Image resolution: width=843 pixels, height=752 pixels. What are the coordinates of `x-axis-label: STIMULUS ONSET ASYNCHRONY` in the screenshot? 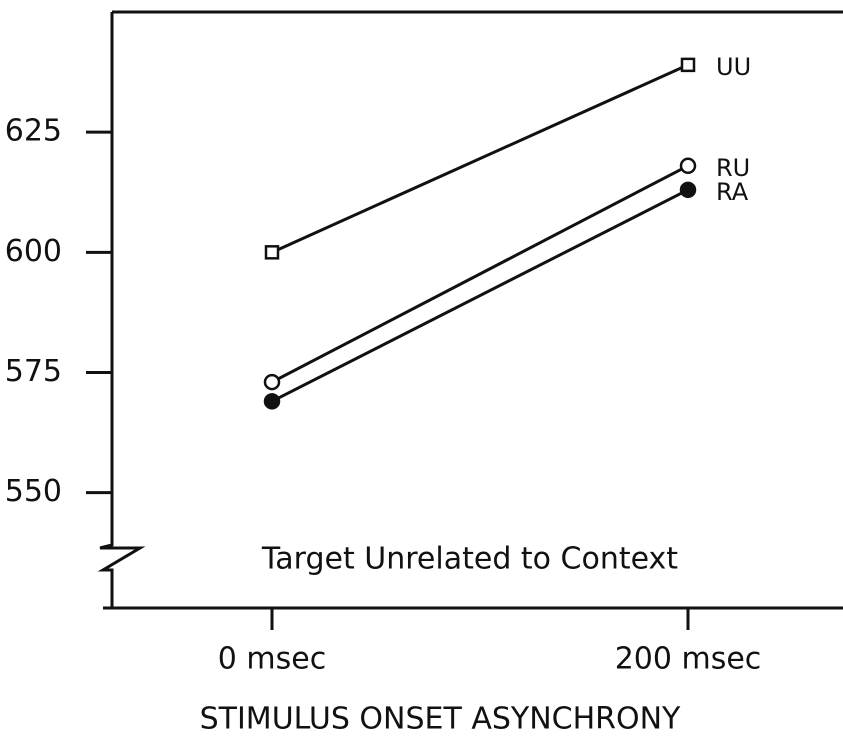 It's located at (440, 719).